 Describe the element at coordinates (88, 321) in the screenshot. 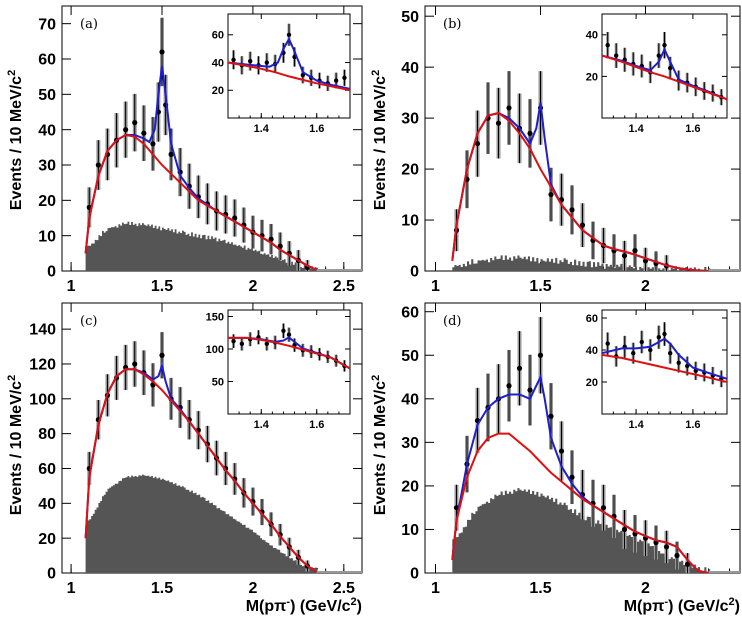

I see `panel-label: (c)` at that location.